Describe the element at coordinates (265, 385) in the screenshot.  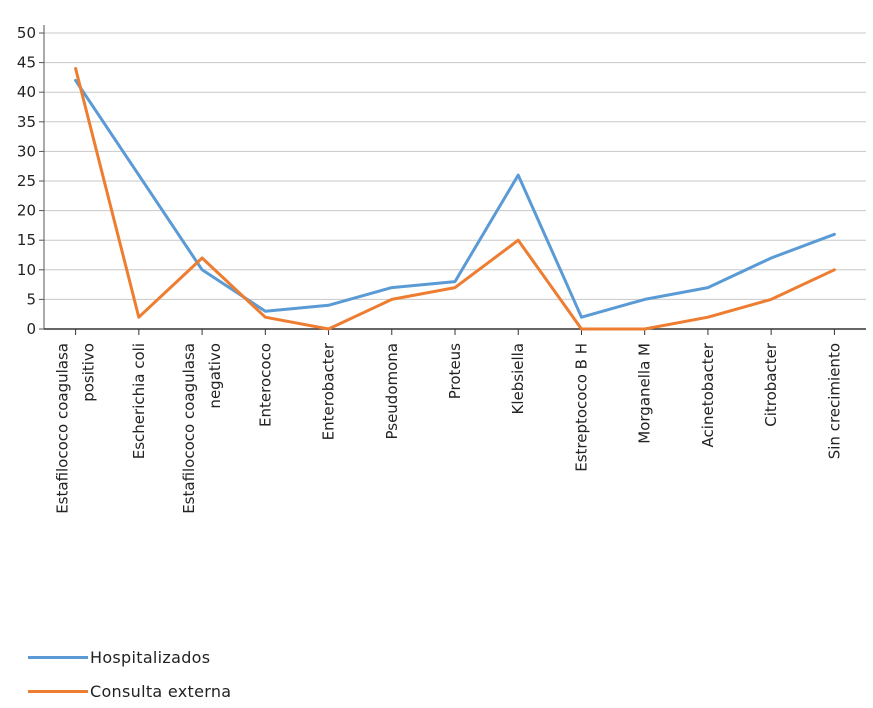
I see `x-tick-label-3-0: Enterococo` at that location.